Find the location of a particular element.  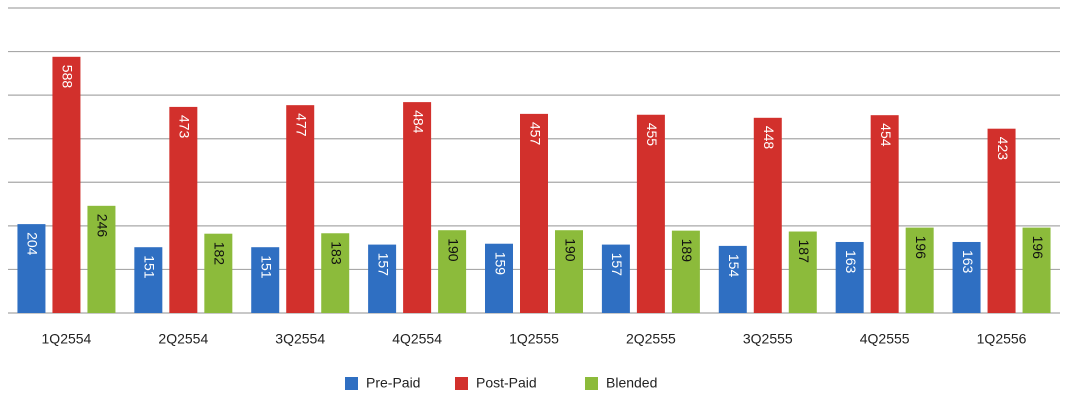

value-label: 484 is located at coordinates (418, 122).